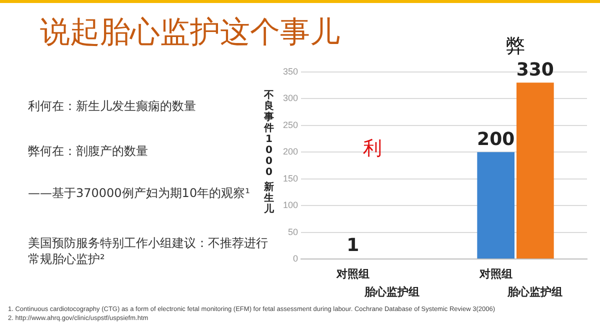  I want to click on text: 不良事件1000 新生儿, so click(269, 152).